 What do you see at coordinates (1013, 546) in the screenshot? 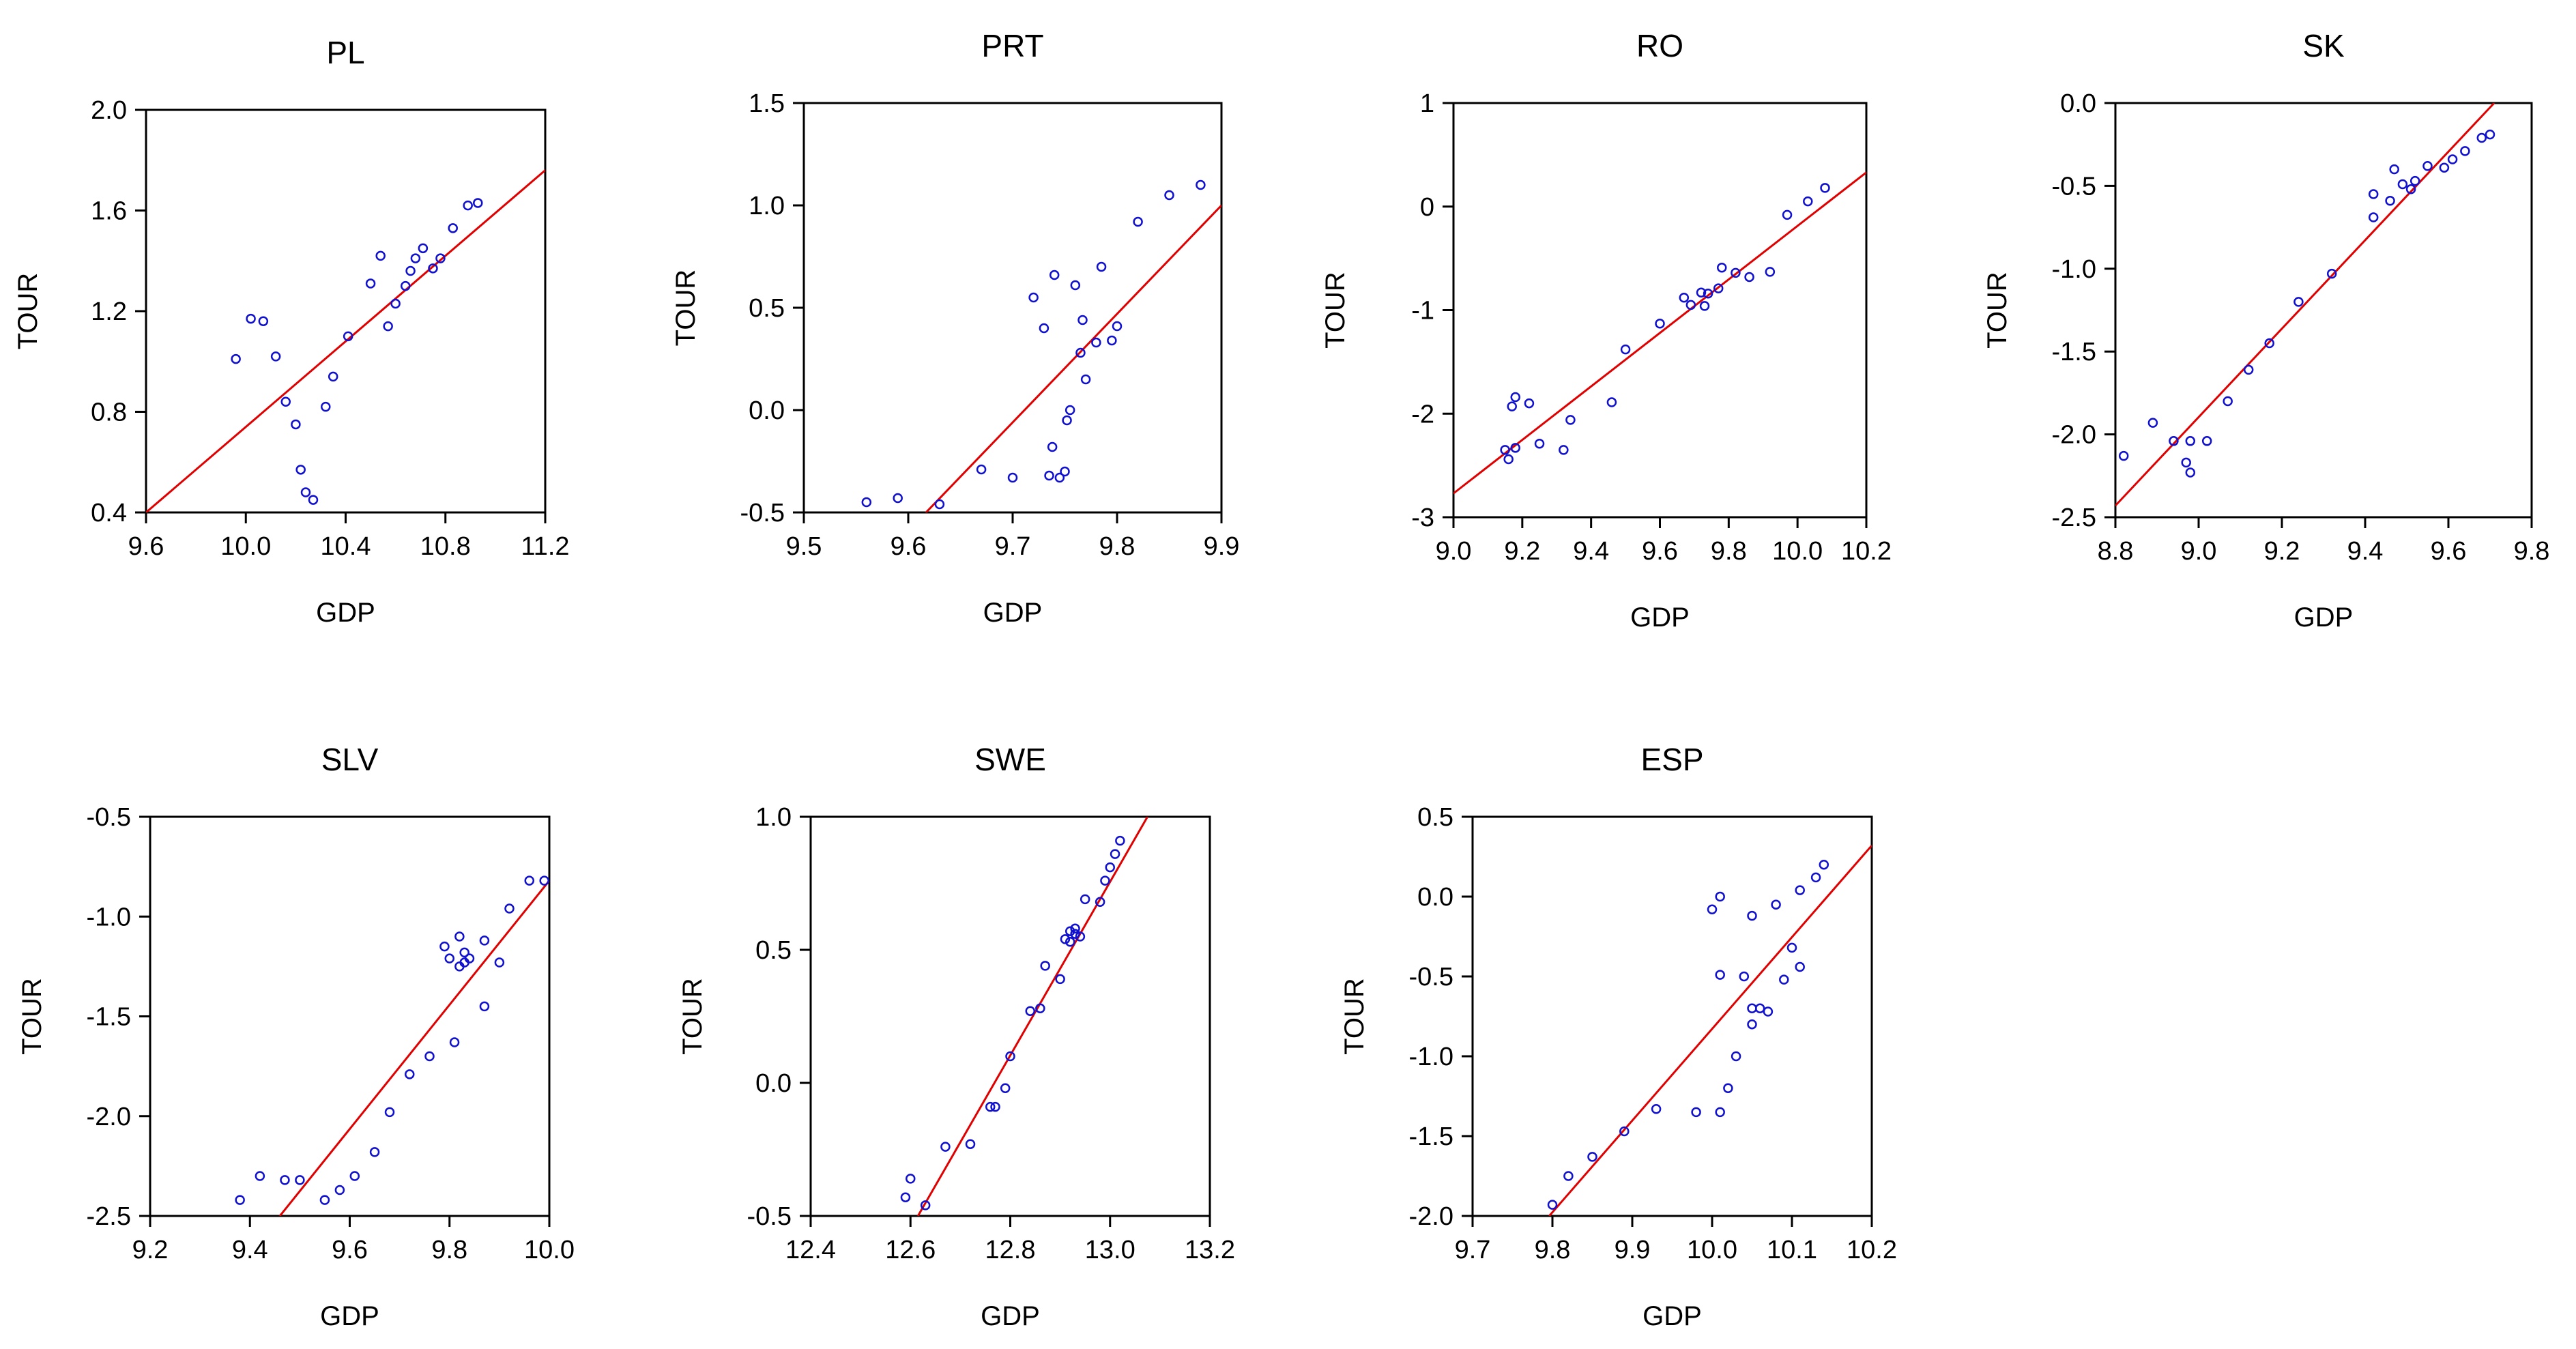
I see `x-tick-label: 9.7` at bounding box center [1013, 546].